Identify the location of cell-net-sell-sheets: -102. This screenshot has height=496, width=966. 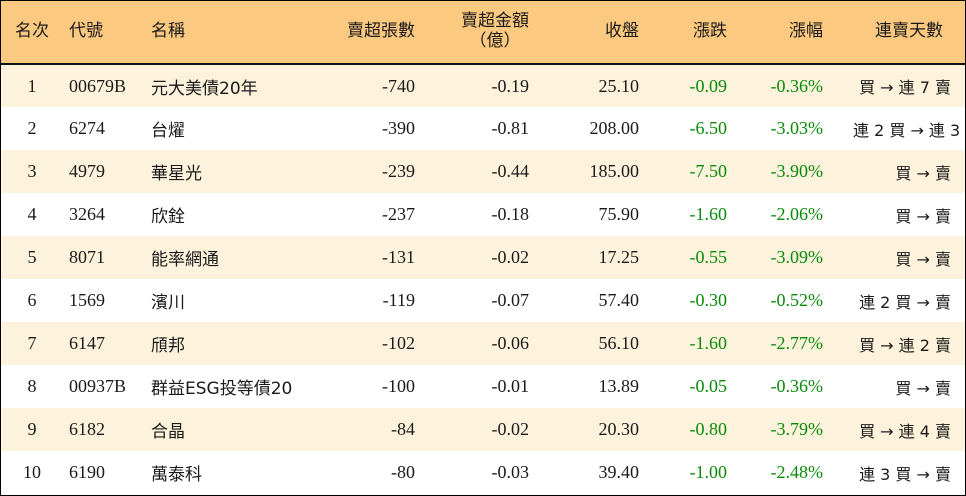
(398, 343).